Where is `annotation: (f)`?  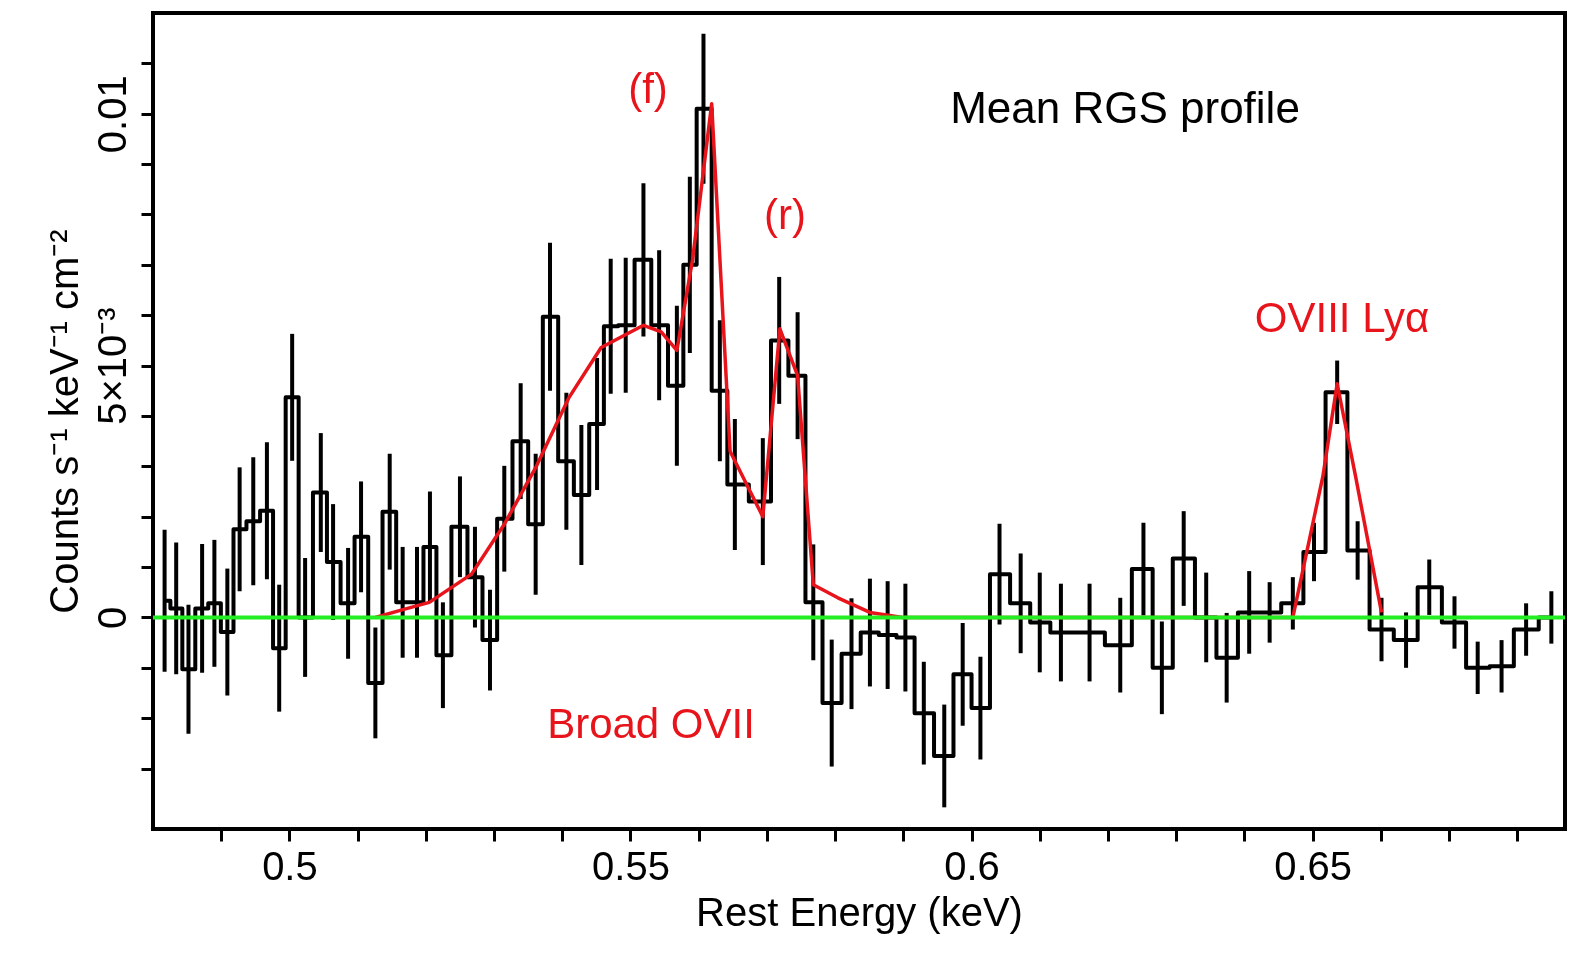
annotation: (f) is located at coordinates (648, 88).